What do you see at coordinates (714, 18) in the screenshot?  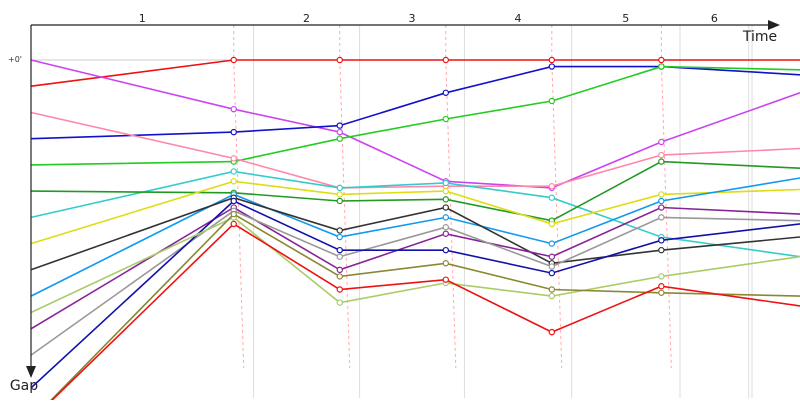 I see `lap-label: 6` at bounding box center [714, 18].